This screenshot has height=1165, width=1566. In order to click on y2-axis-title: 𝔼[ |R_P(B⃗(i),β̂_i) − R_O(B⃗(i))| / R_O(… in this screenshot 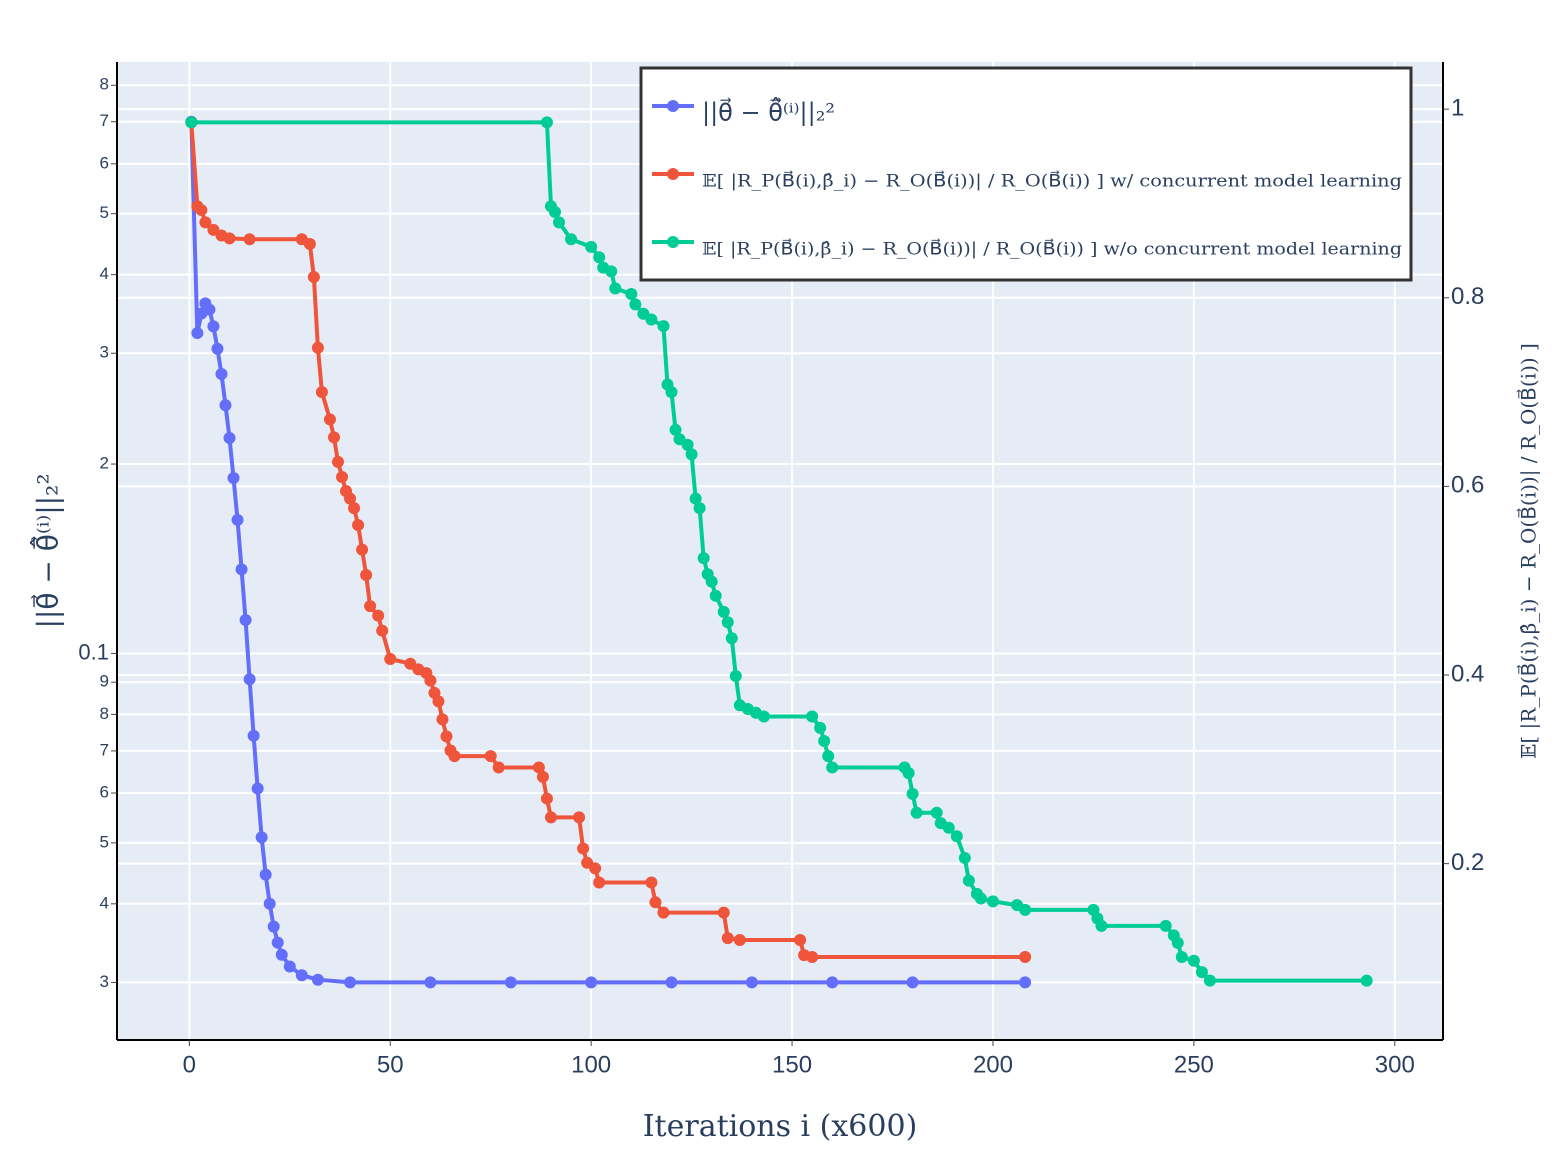, I will do `click(1529, 551)`.